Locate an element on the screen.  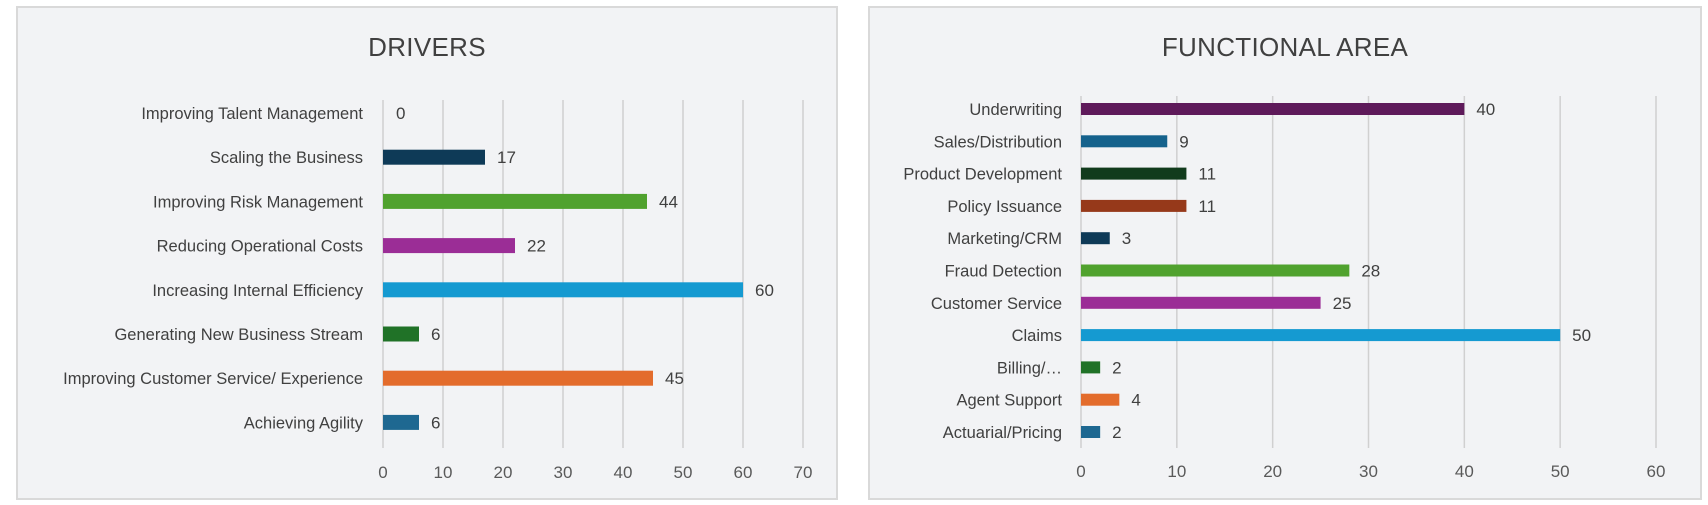
data-label: 0 is located at coordinates (400, 113).